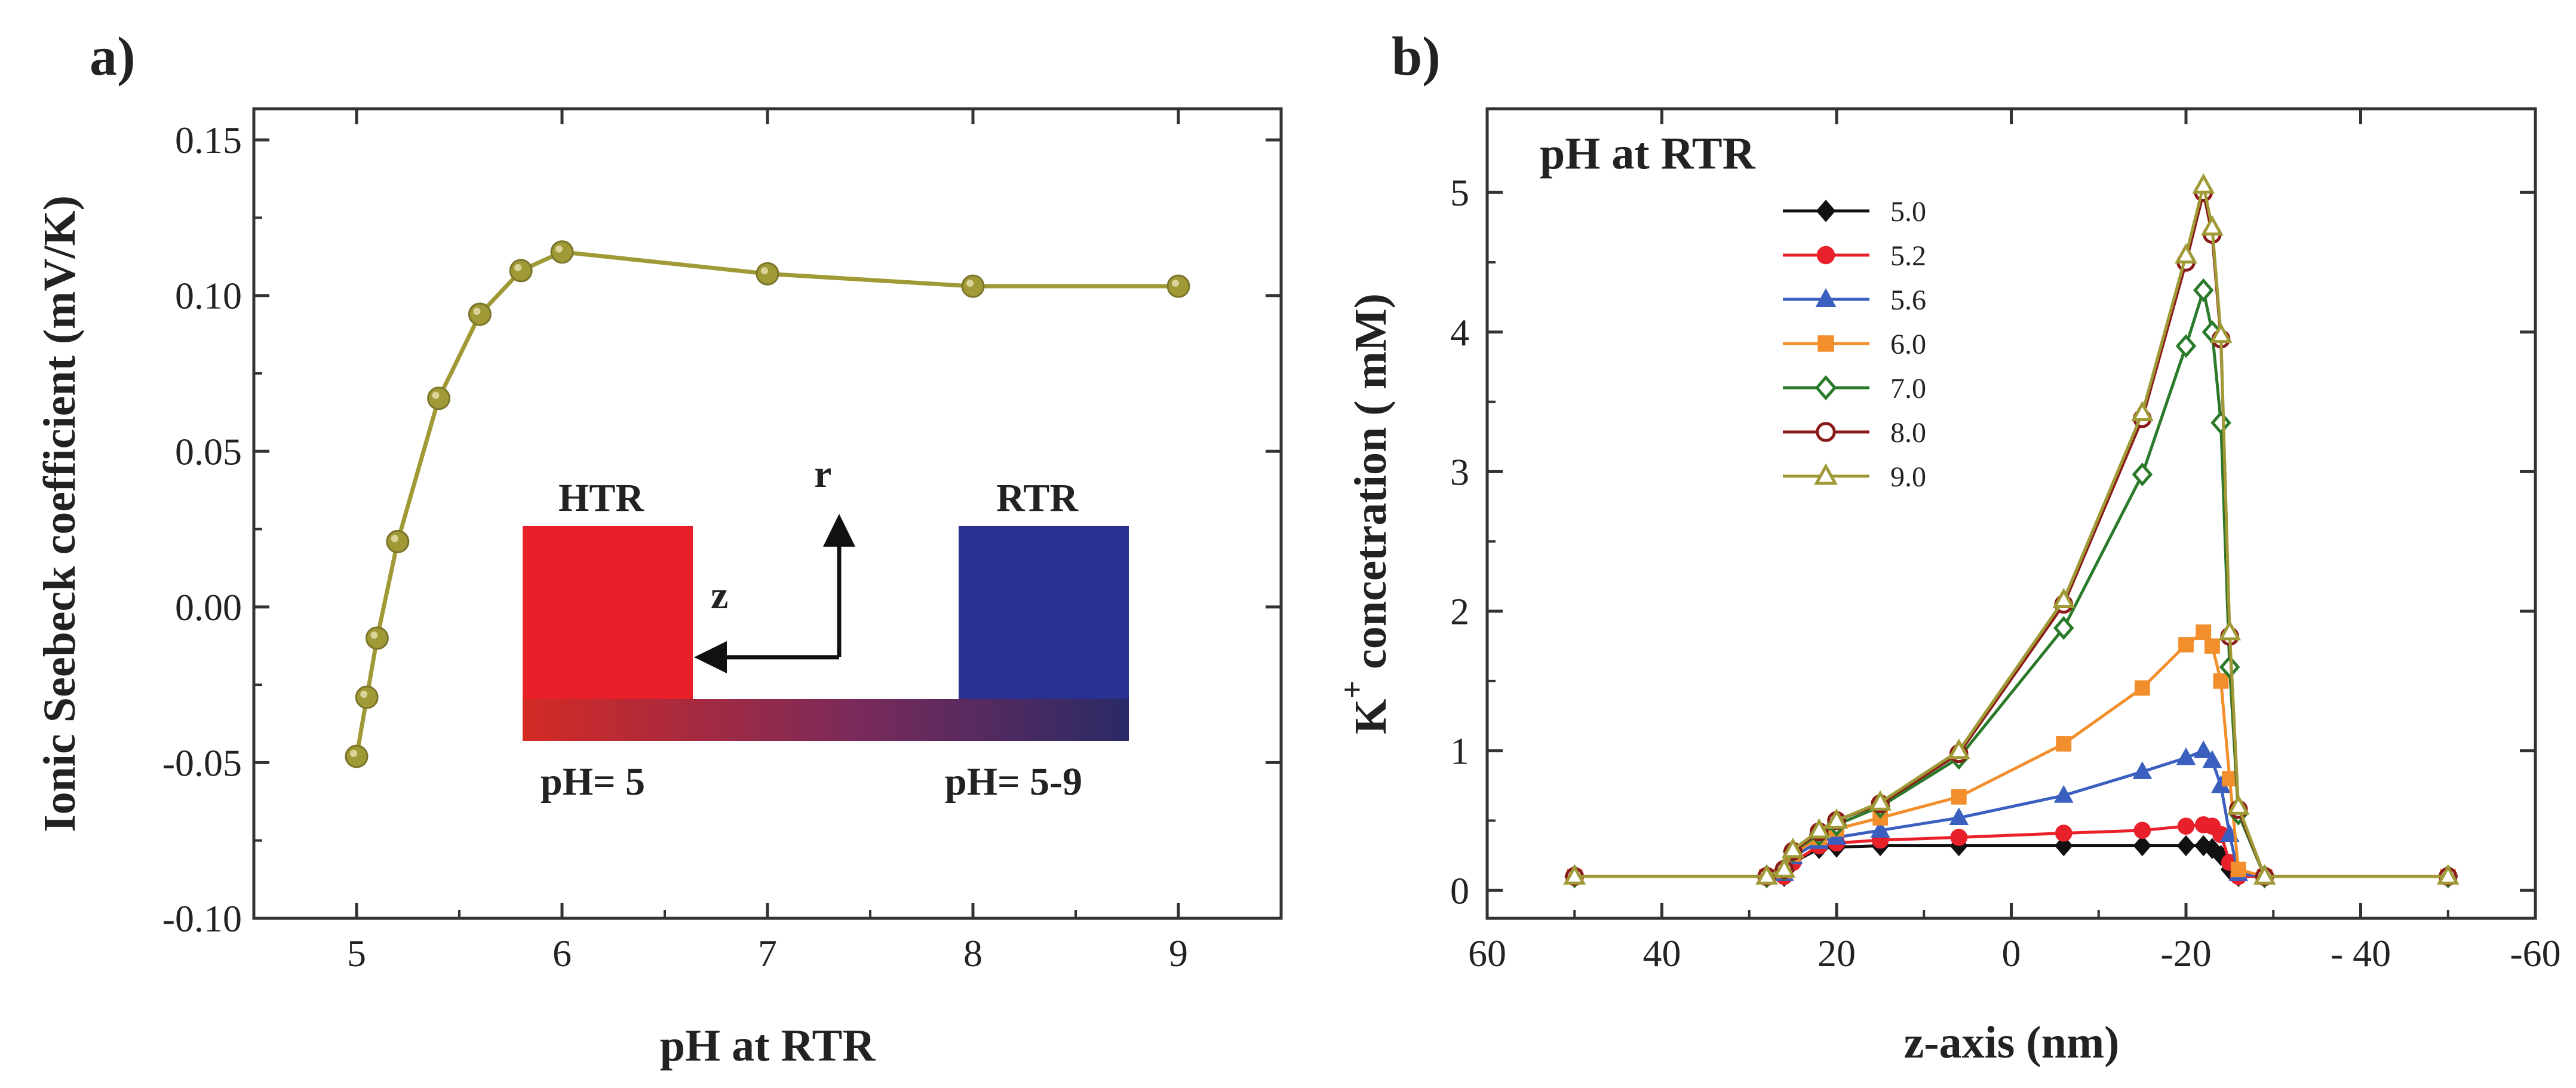 This screenshot has width=2576, height=1088. Describe the element at coordinates (711, 657) in the screenshot. I see `z-arrowhead` at that location.